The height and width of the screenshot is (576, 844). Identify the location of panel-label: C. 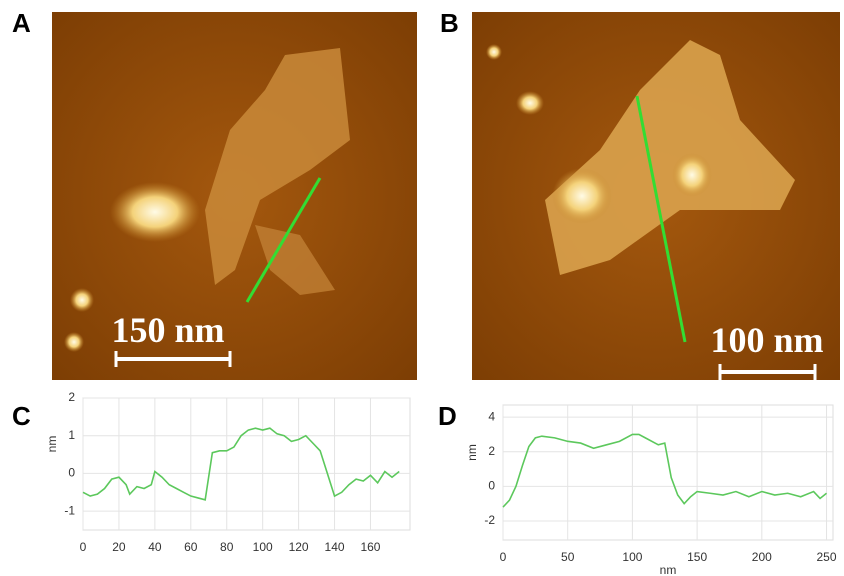
(21, 416).